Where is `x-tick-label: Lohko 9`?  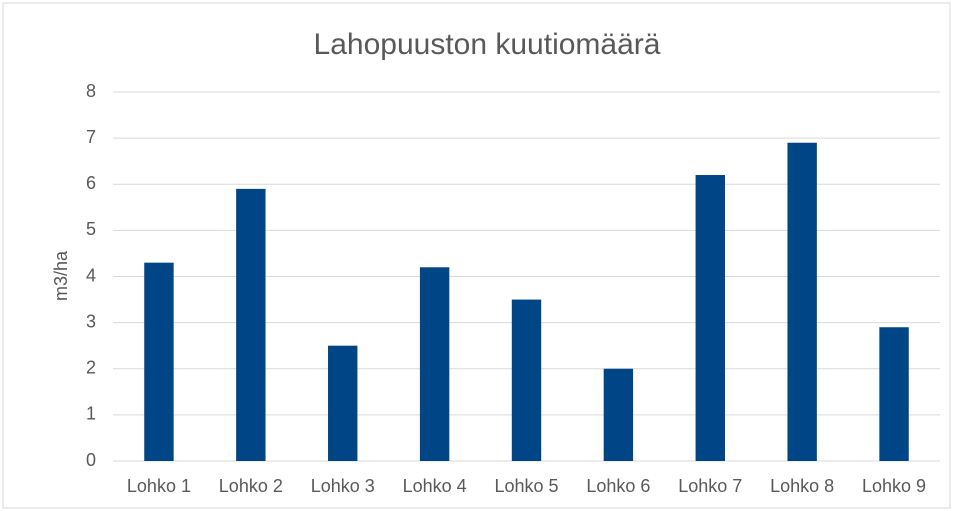
x-tick-label: Lohko 9 is located at coordinates (894, 486).